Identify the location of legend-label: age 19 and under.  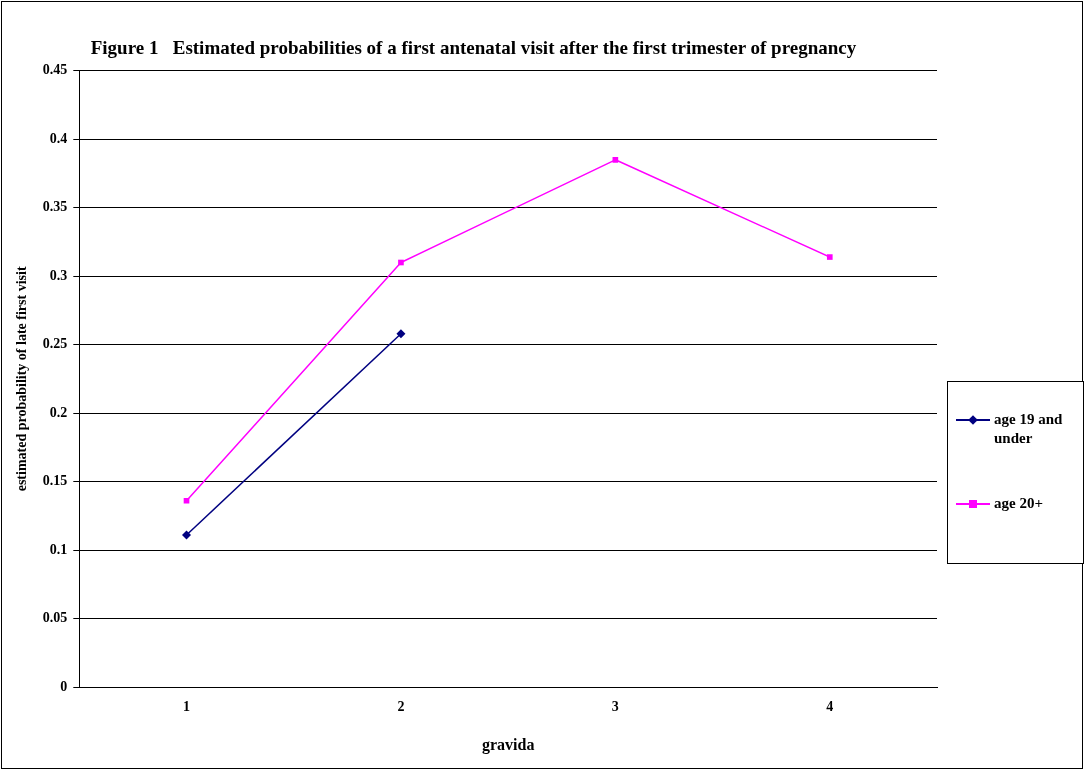
(1029, 429).